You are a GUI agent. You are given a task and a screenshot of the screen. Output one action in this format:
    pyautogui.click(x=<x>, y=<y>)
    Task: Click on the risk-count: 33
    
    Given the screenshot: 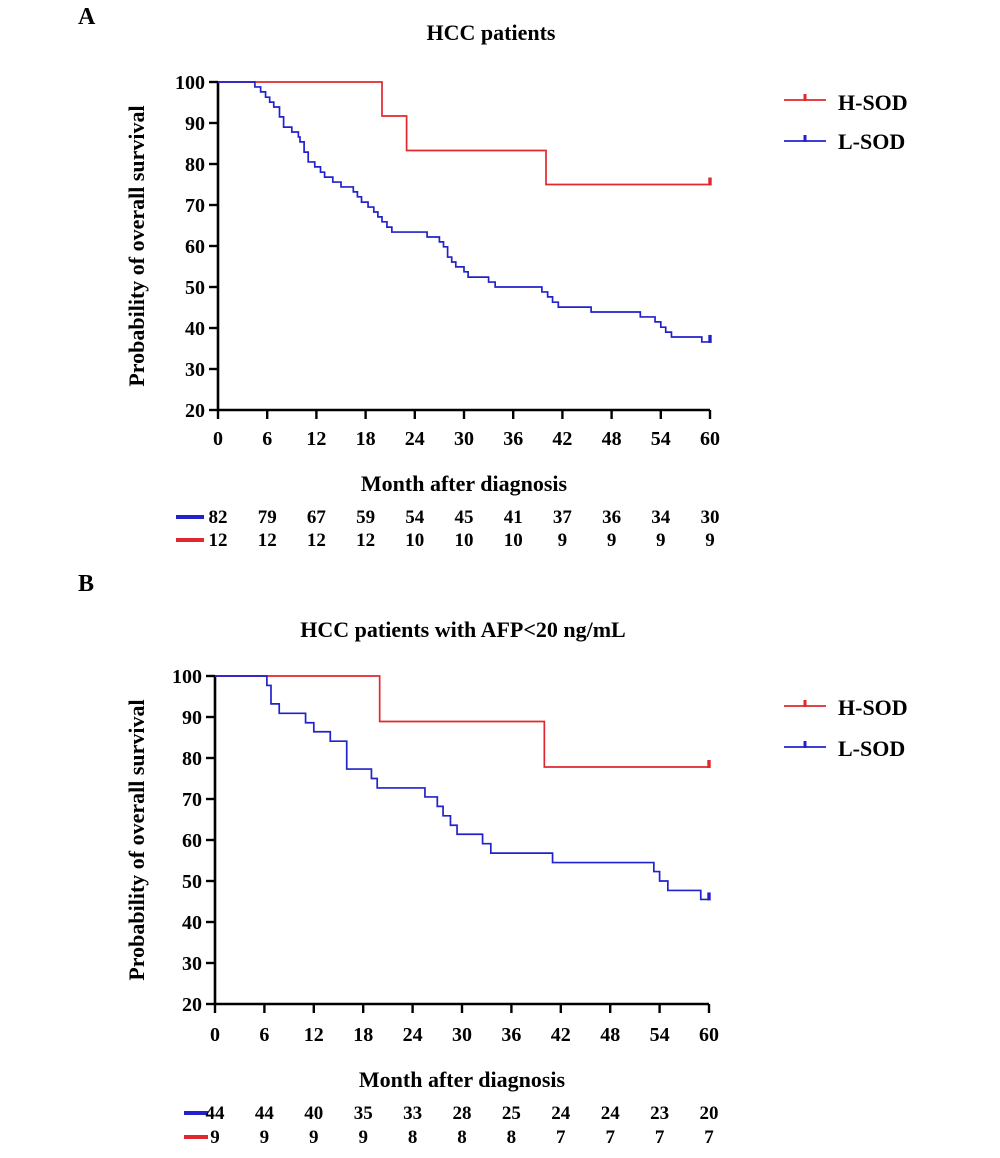 What is the action you would take?
    pyautogui.click(x=412, y=1113)
    